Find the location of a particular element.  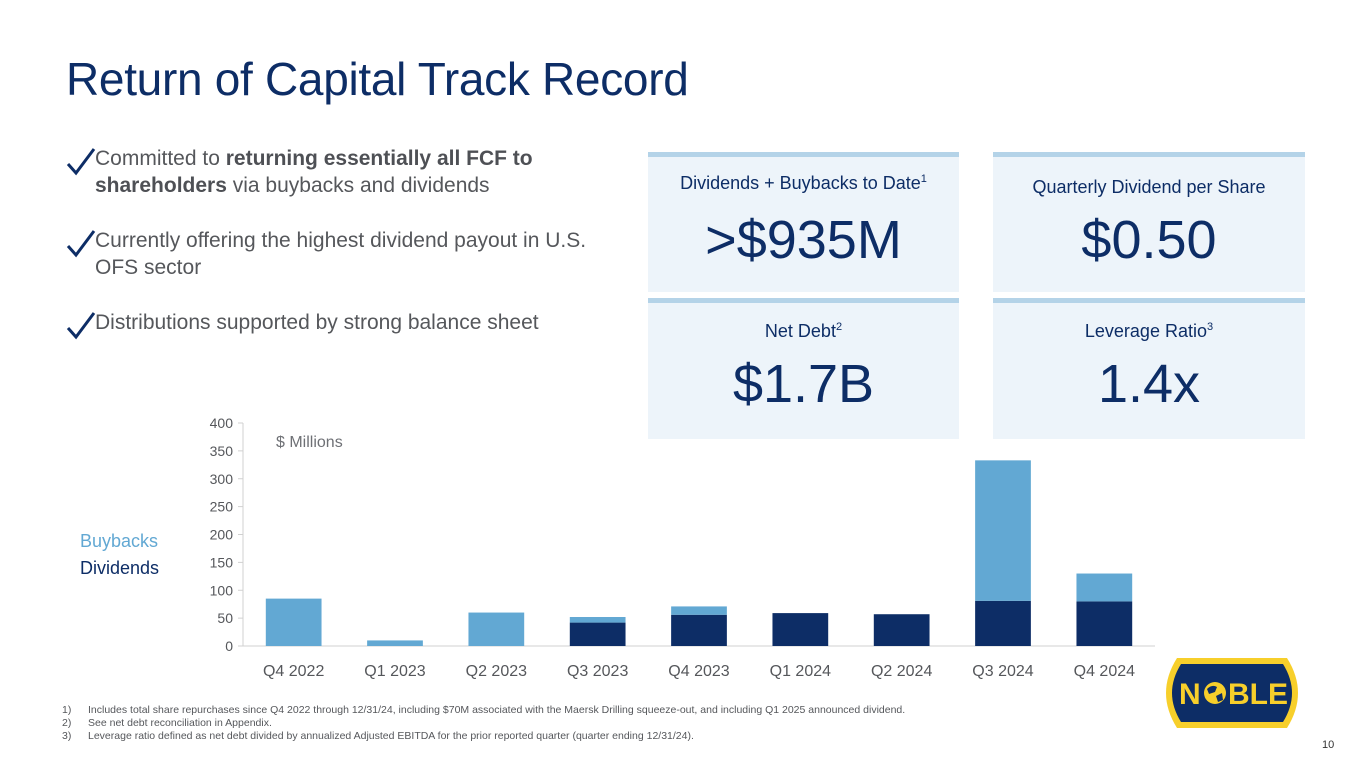

page-title: Return of Capital Track Record is located at coordinates (377, 79).